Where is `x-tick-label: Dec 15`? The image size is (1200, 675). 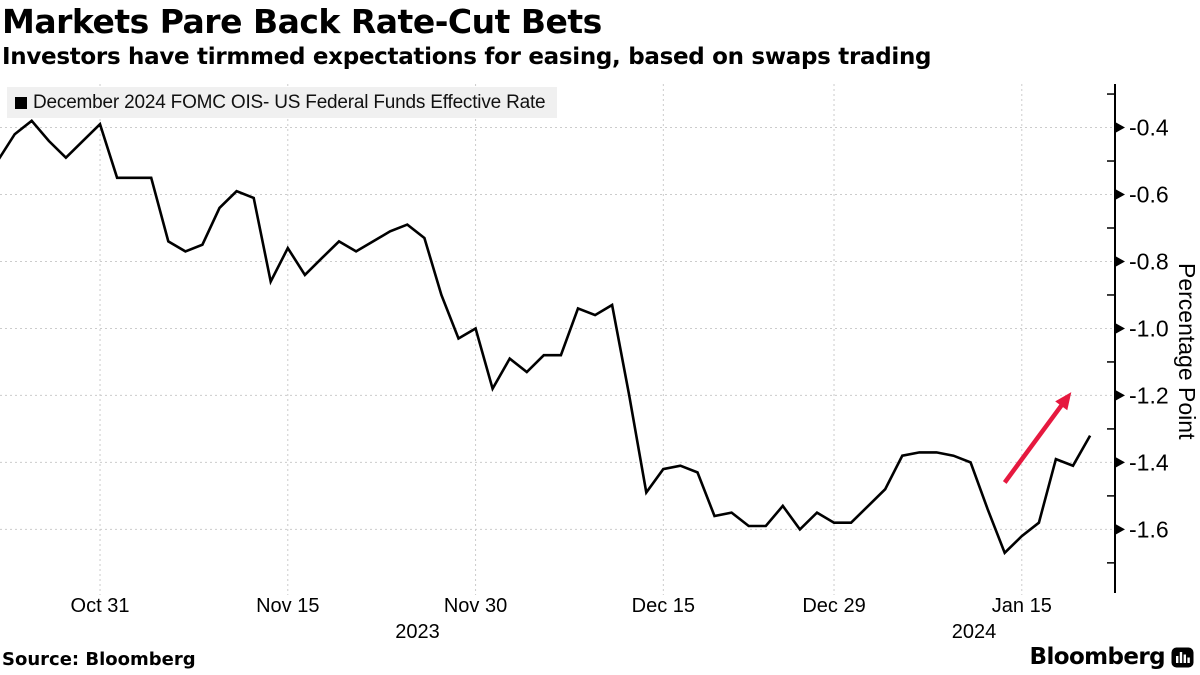 x-tick-label: Dec 15 is located at coordinates (663, 606).